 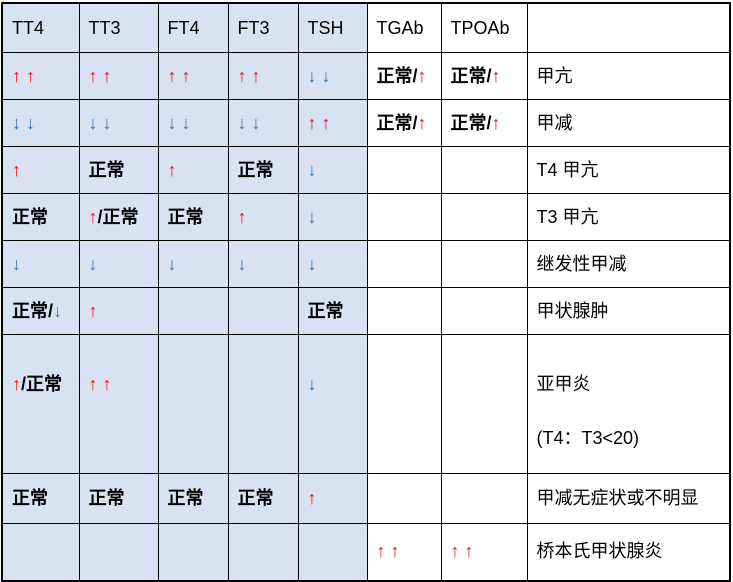 I want to click on condition-cell: 亚甲炎 (T4：T3<20), so click(x=628, y=404).